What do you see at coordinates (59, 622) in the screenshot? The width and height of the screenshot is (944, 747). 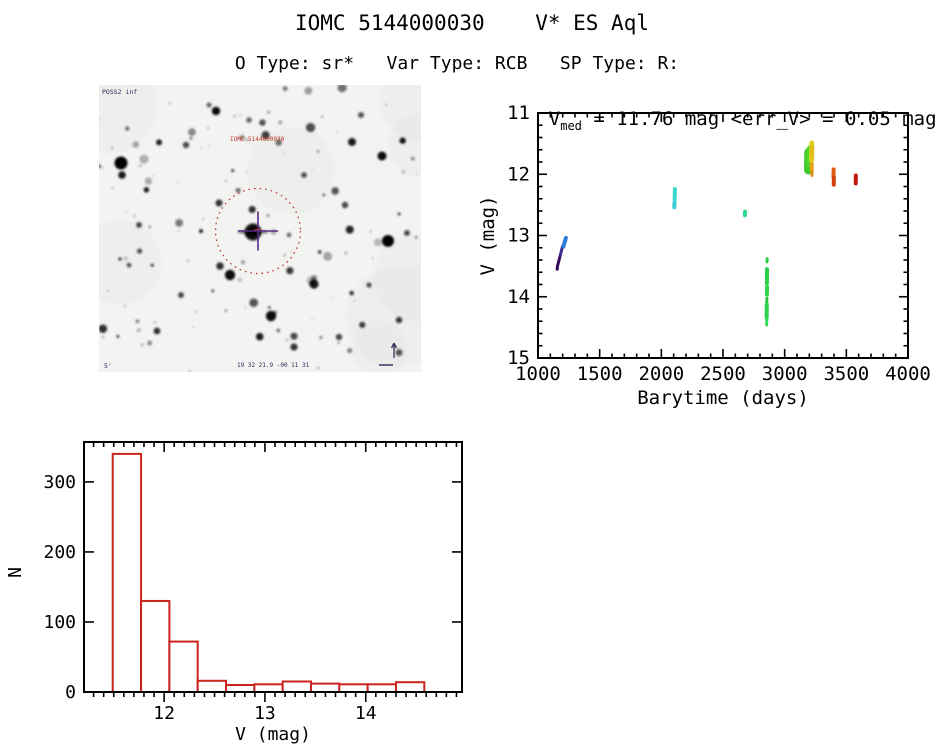 I see `svg-text: 100` at bounding box center [59, 622].